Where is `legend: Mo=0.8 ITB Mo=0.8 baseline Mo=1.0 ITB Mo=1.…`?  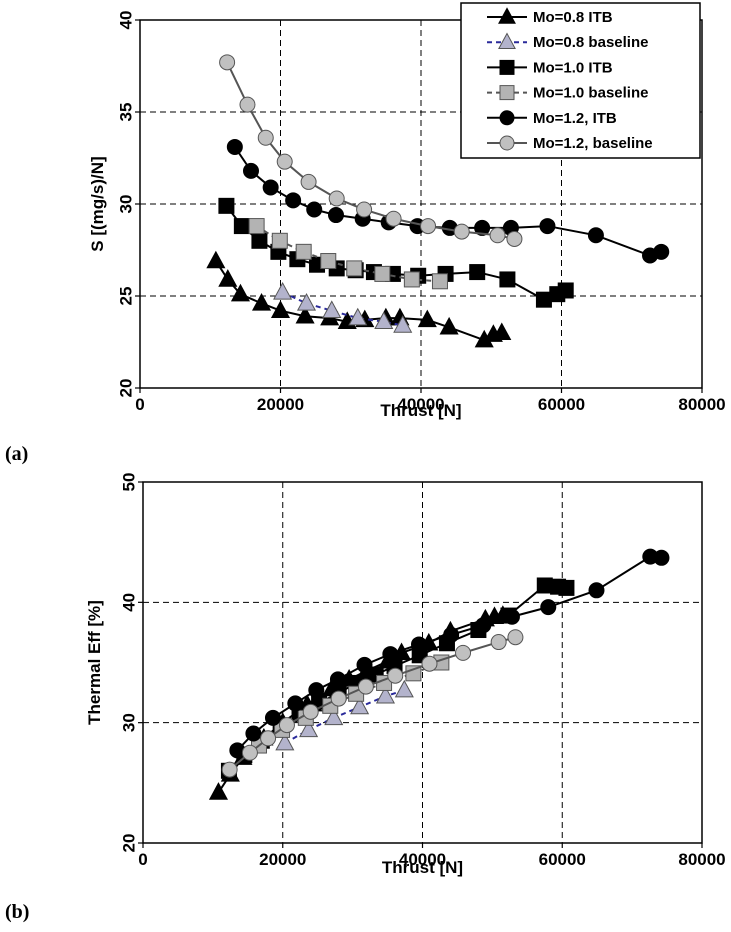
legend: Mo=0.8 ITB Mo=0.8 baseline Mo=1.0 ITB Mo=1.… is located at coordinates (580, 80).